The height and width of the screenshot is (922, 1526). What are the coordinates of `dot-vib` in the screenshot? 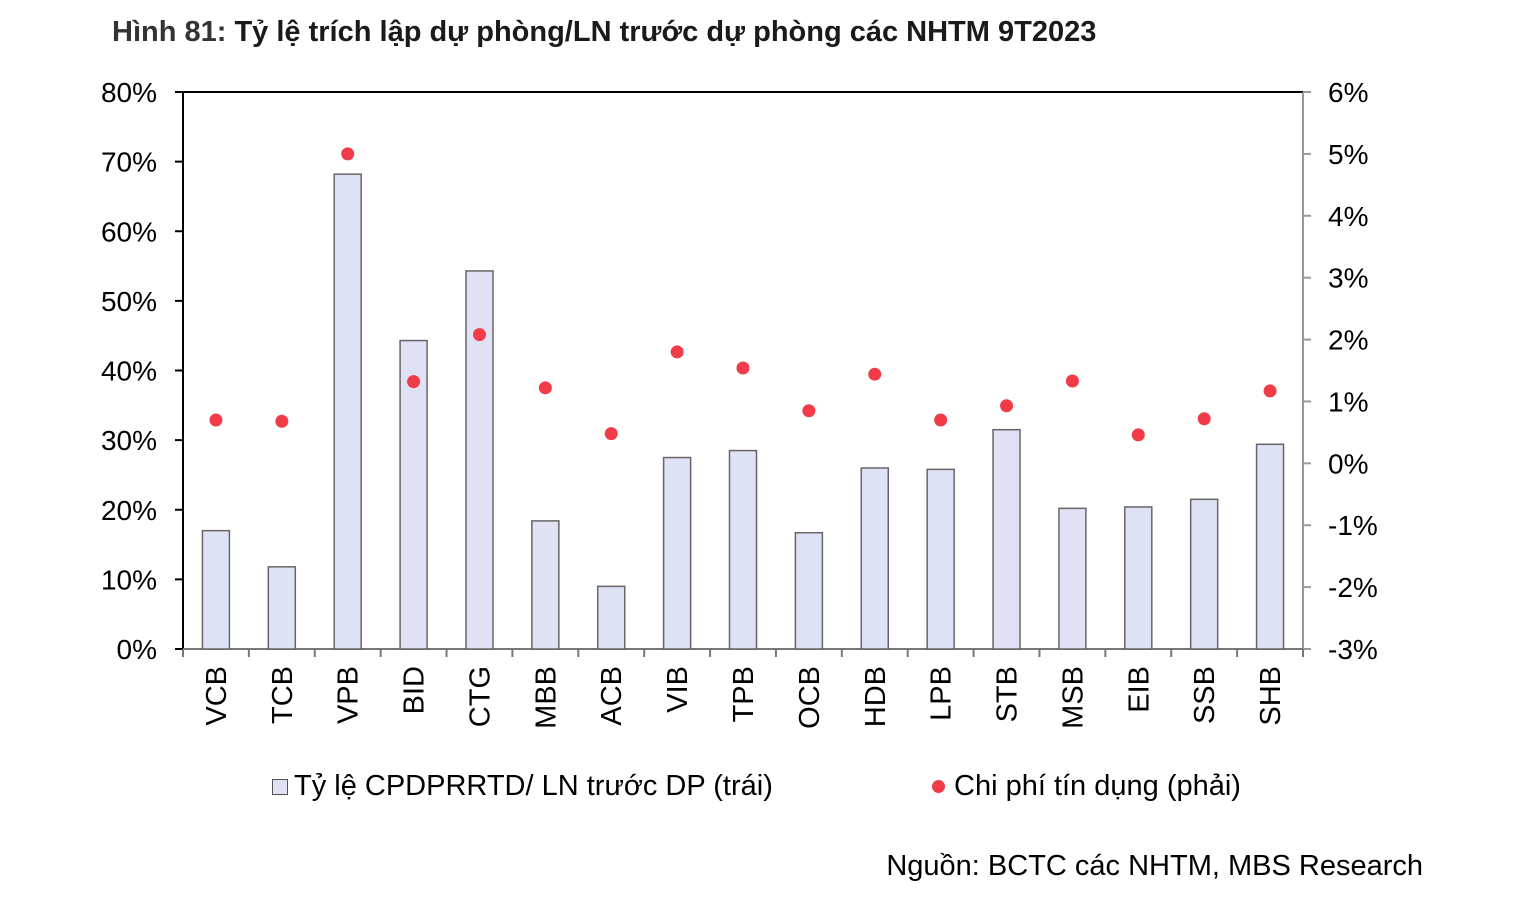 It's located at (677, 352).